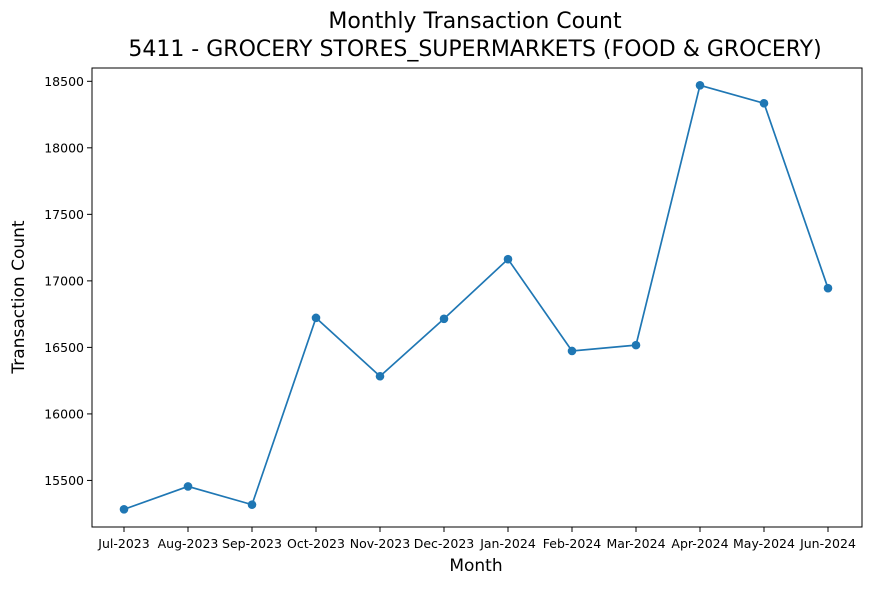  Describe the element at coordinates (507, 543) in the screenshot. I see `x-tick-label: Jan-2024` at that location.